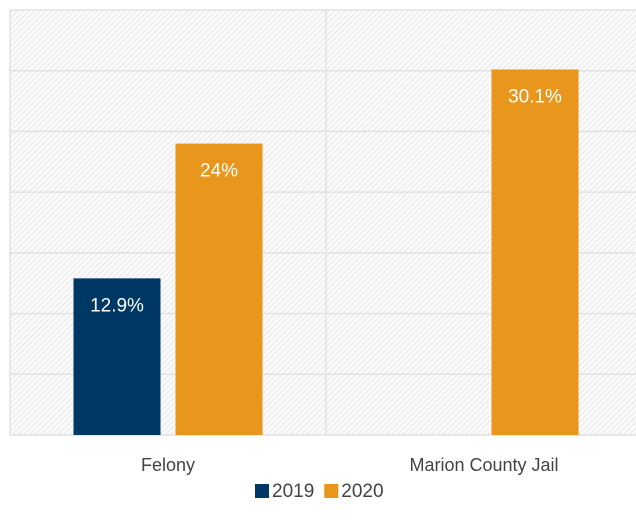 The width and height of the screenshot is (636, 527). I want to click on legend-label: 2020, so click(362, 491).